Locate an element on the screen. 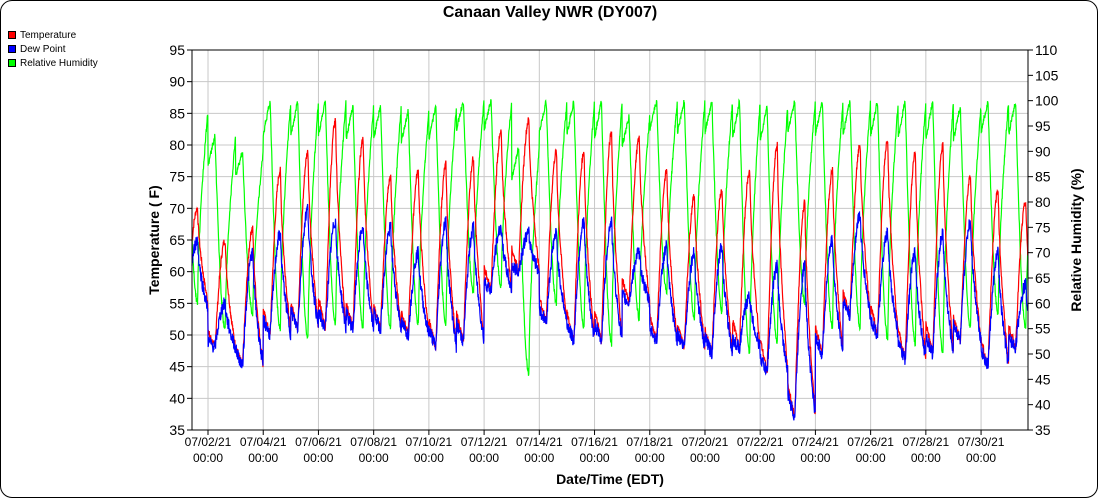  y2-tick-label: 35 is located at coordinates (1043, 430).